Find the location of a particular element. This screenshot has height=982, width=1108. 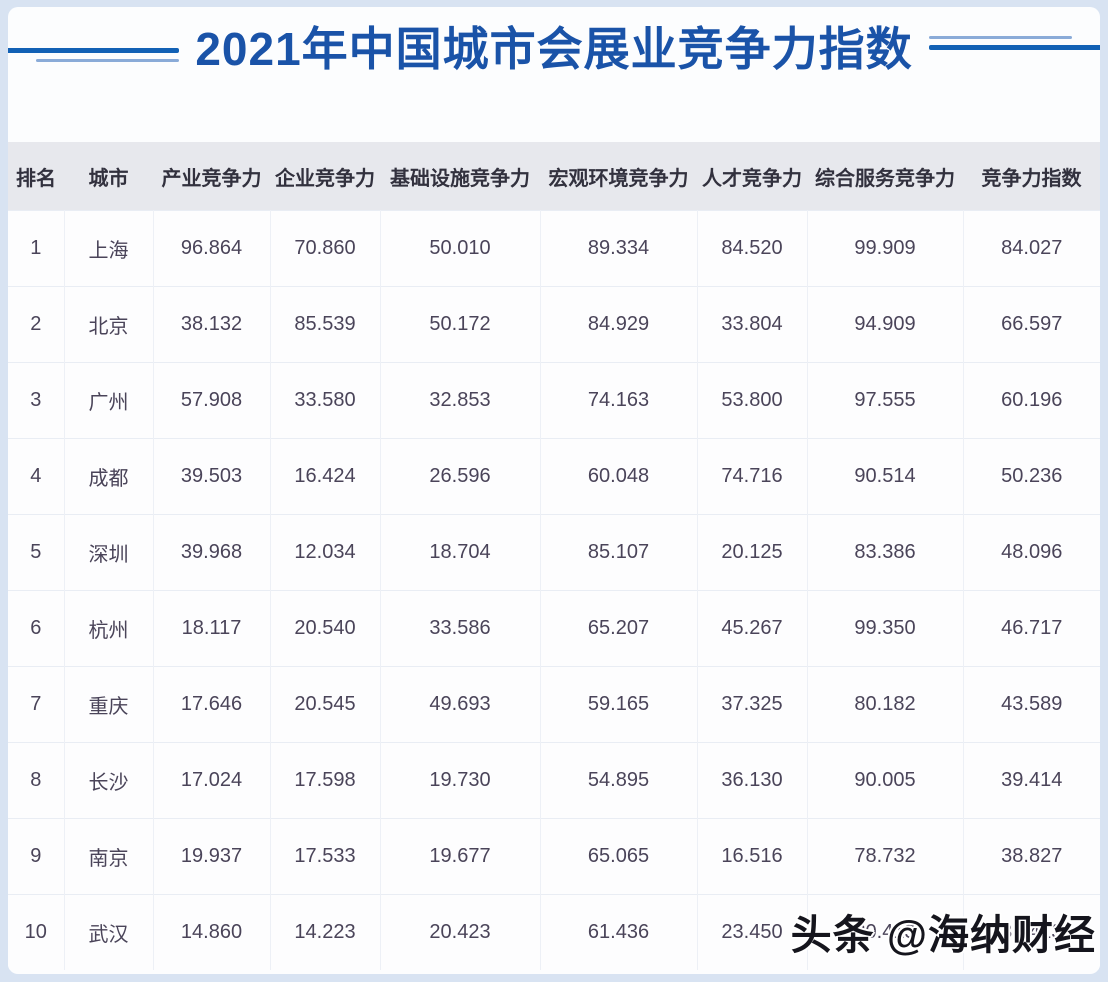

value-cell: 18.704 is located at coordinates (460, 552).